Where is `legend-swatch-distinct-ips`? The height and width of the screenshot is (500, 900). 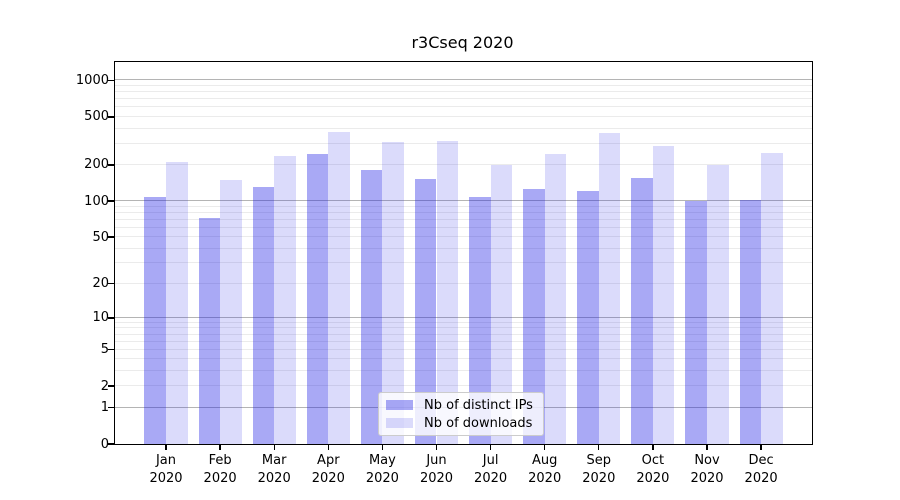
legend-swatch-distinct-ips is located at coordinates (399, 405).